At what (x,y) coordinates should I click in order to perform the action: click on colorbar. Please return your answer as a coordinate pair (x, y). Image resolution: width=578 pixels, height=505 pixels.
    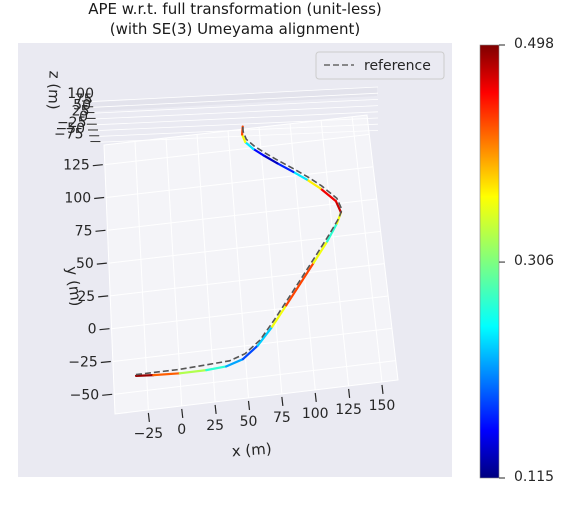
    Looking at the image, I should click on (489, 261).